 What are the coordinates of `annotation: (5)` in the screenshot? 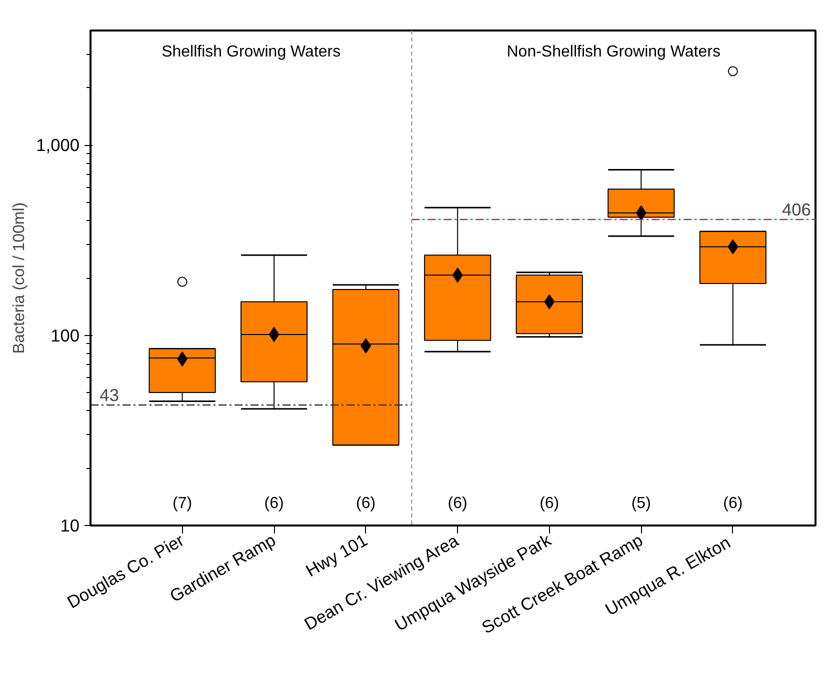 It's located at (641, 503).